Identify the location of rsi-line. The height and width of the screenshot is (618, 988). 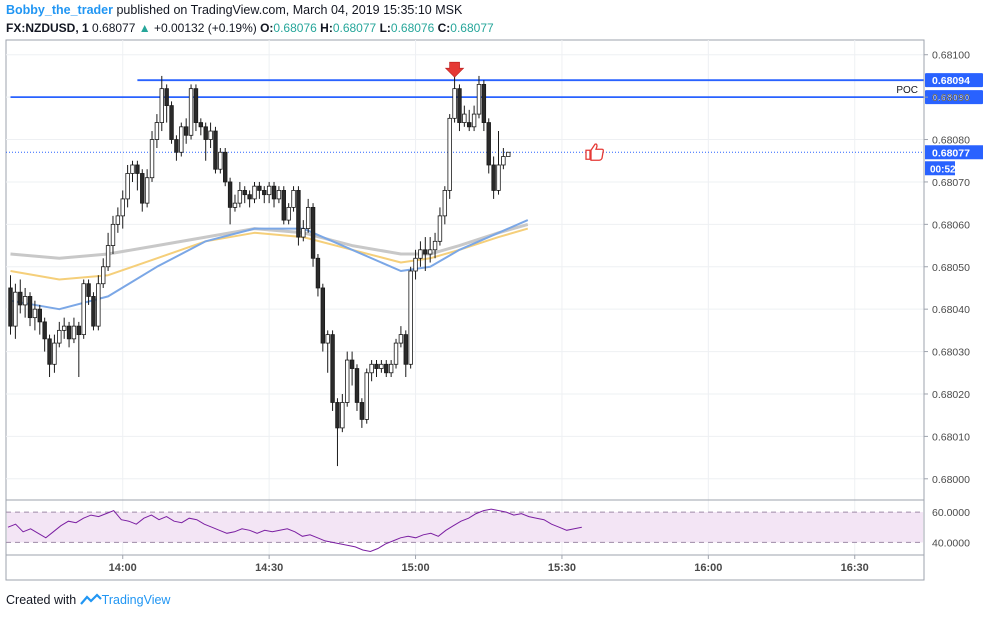
(294, 530).